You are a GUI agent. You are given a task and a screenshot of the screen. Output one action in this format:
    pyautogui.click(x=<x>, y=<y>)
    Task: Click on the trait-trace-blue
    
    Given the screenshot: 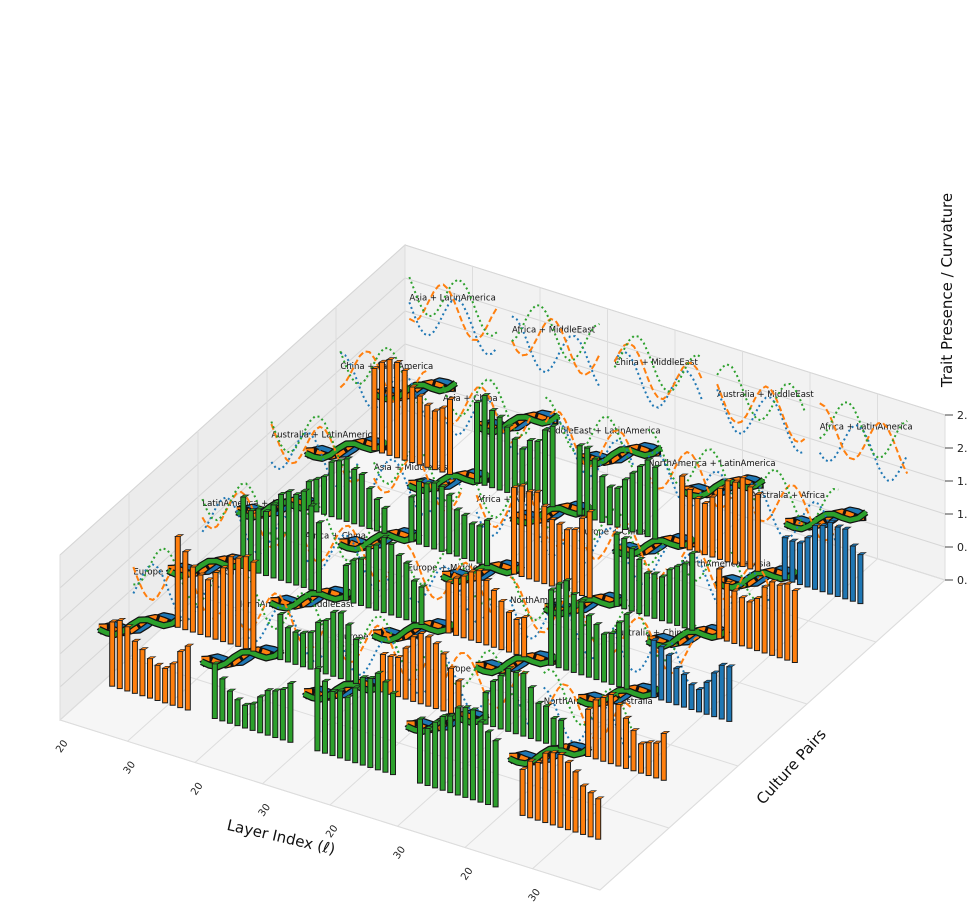 What is the action you would take?
    pyautogui.click(x=863, y=453)
    